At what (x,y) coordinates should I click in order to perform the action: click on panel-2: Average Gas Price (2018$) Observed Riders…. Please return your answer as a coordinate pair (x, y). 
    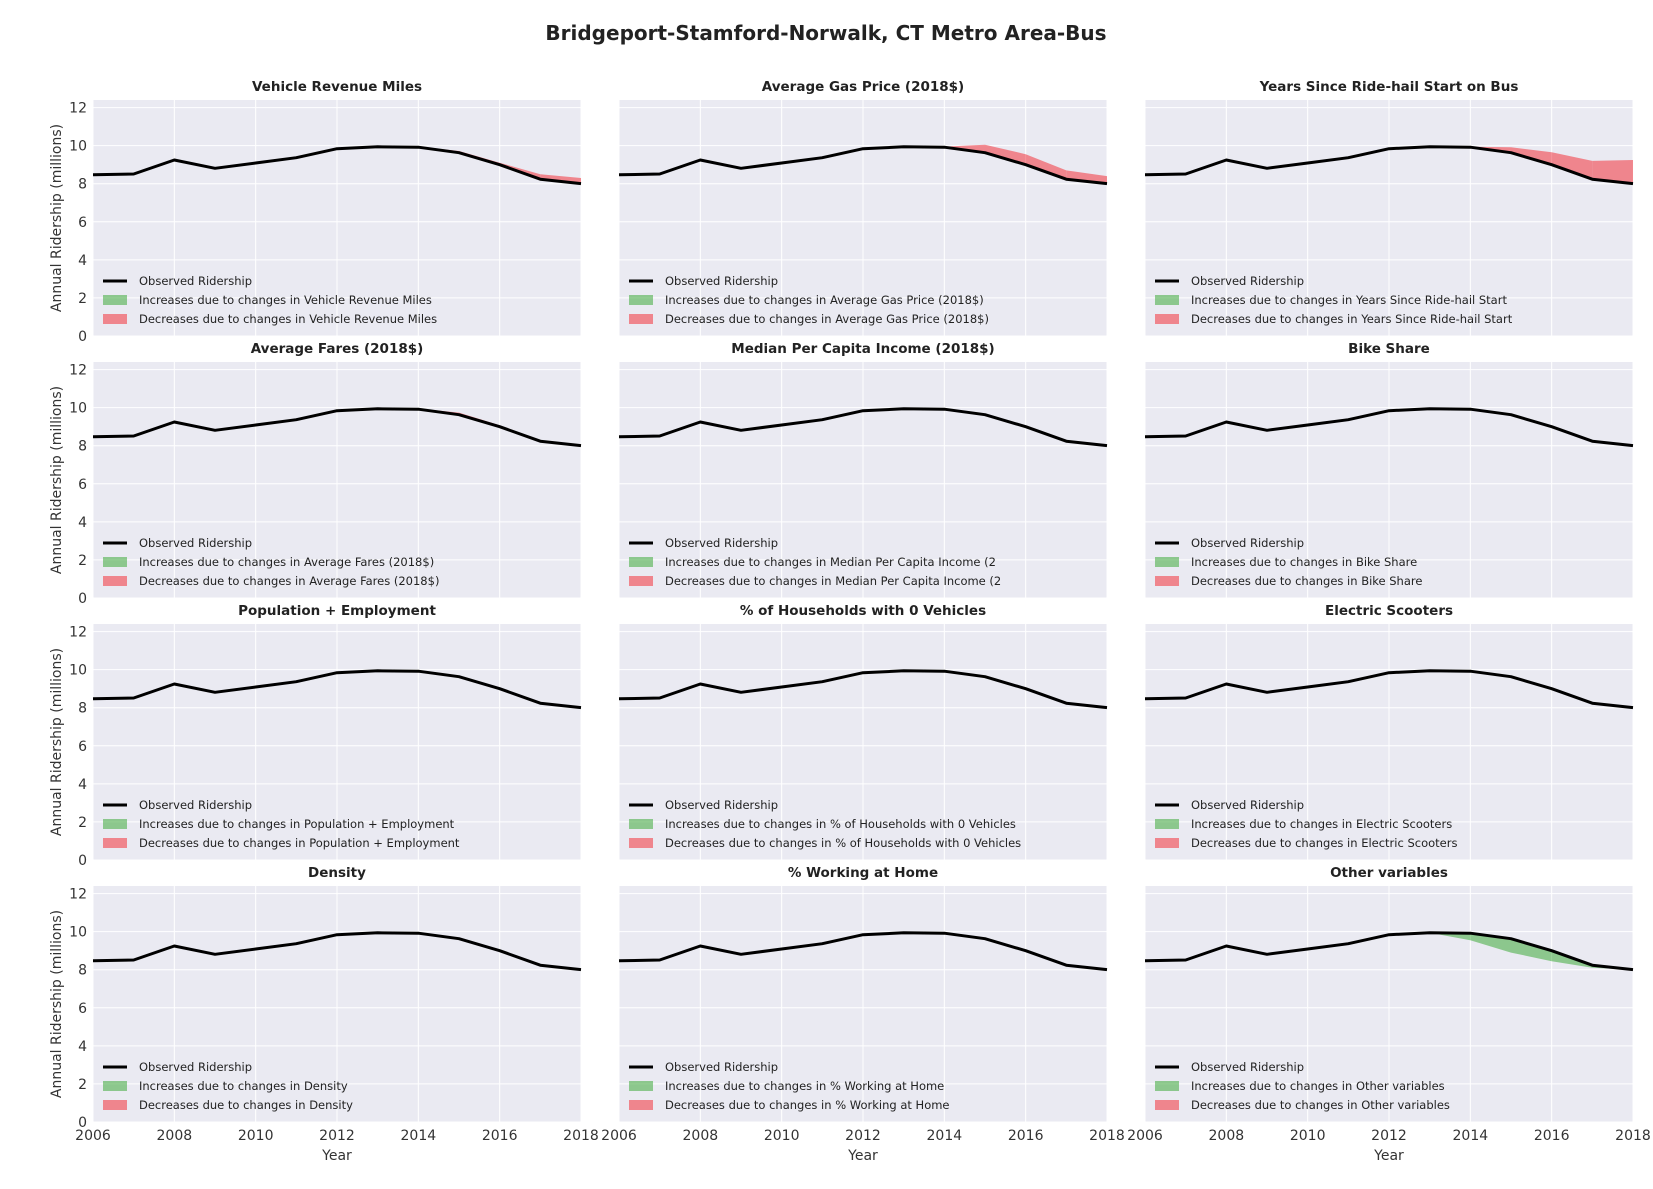
    Looking at the image, I should click on (863, 208).